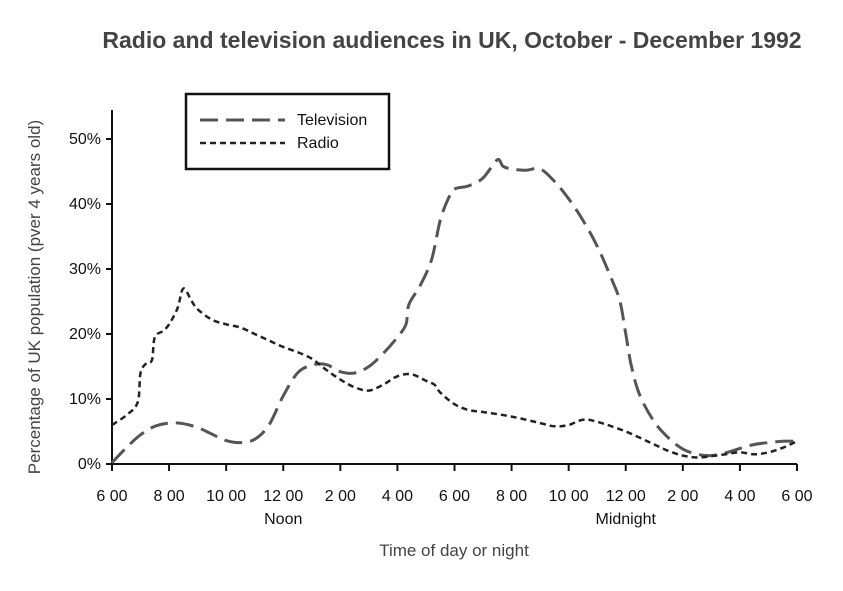  What do you see at coordinates (85, 204) in the screenshot?
I see `y-tick-label: 40%` at bounding box center [85, 204].